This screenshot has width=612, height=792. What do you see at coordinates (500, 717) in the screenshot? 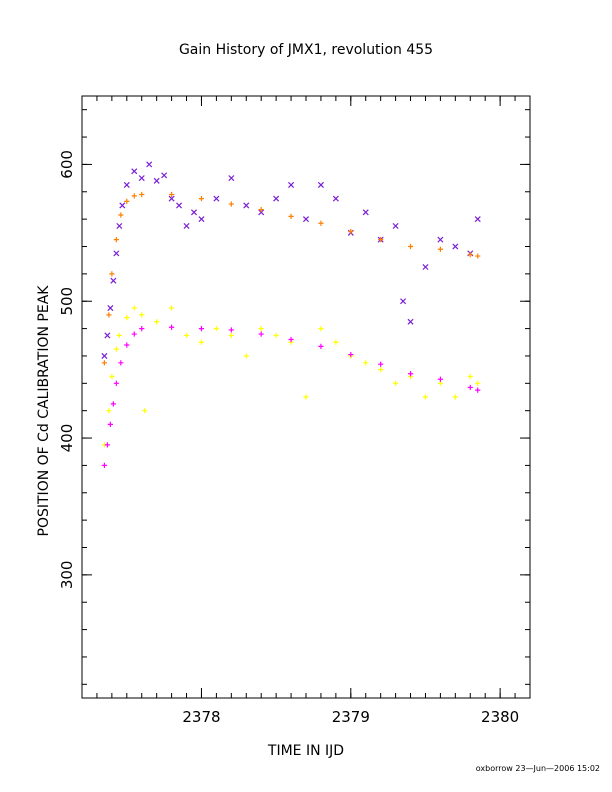
I see `x-tick-label: 2380` at bounding box center [500, 717].